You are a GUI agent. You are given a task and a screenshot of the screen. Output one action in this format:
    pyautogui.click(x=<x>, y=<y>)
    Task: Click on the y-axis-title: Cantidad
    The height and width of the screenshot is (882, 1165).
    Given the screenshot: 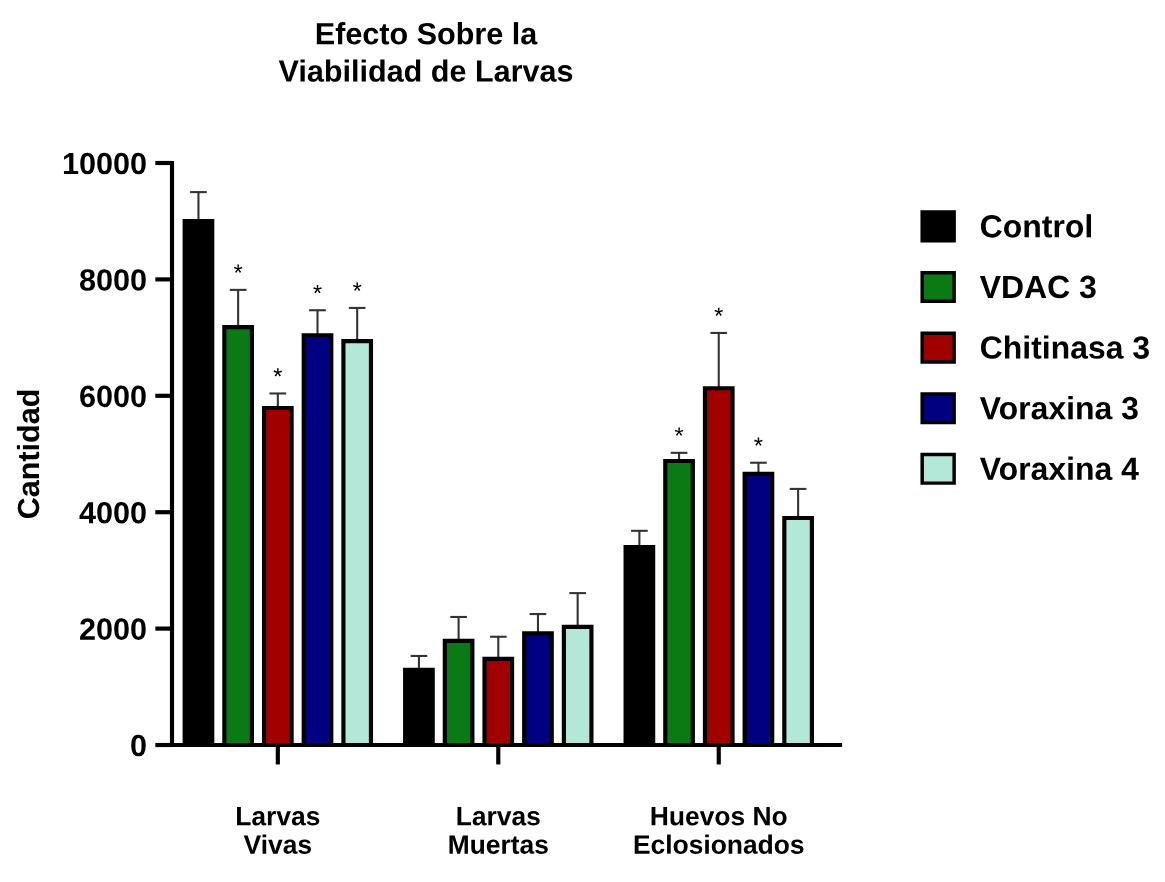 What is the action you would take?
    pyautogui.click(x=28, y=454)
    